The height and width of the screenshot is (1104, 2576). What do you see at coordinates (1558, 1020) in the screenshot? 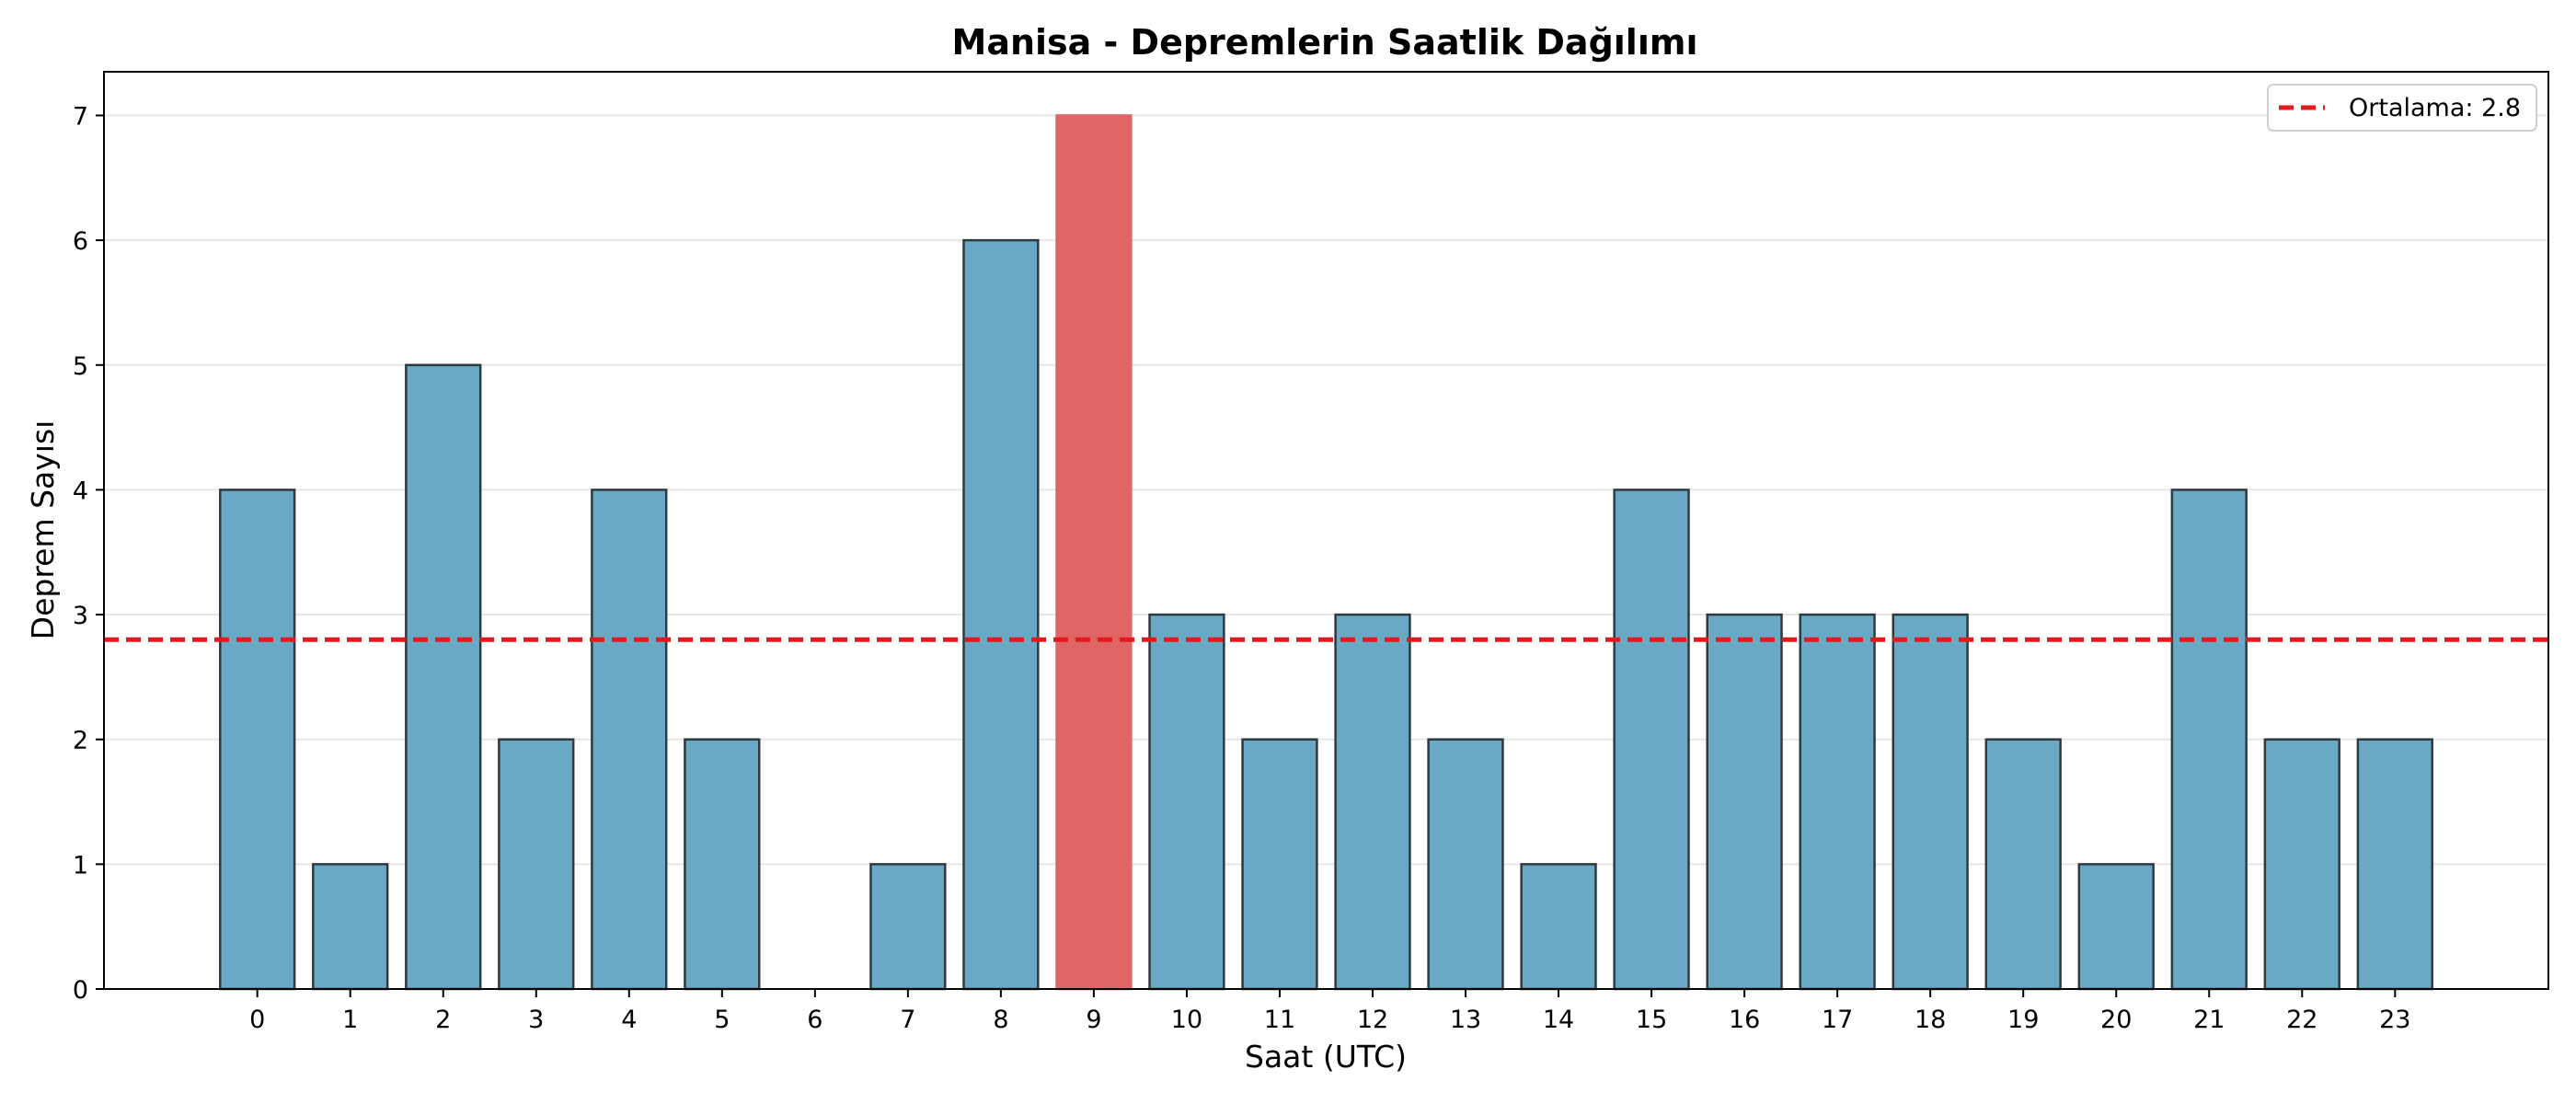
I see `x-tick-label: 14` at bounding box center [1558, 1020].